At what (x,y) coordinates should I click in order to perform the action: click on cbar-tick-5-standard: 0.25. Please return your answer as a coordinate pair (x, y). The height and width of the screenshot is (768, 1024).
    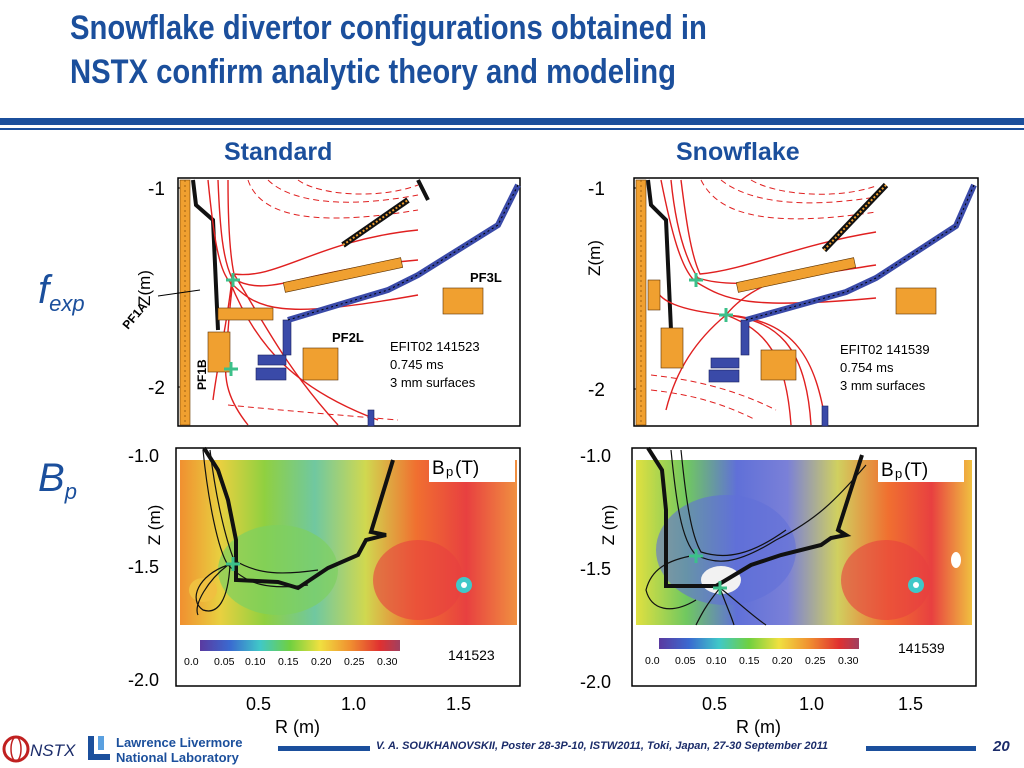
    Looking at the image, I should click on (354, 662).